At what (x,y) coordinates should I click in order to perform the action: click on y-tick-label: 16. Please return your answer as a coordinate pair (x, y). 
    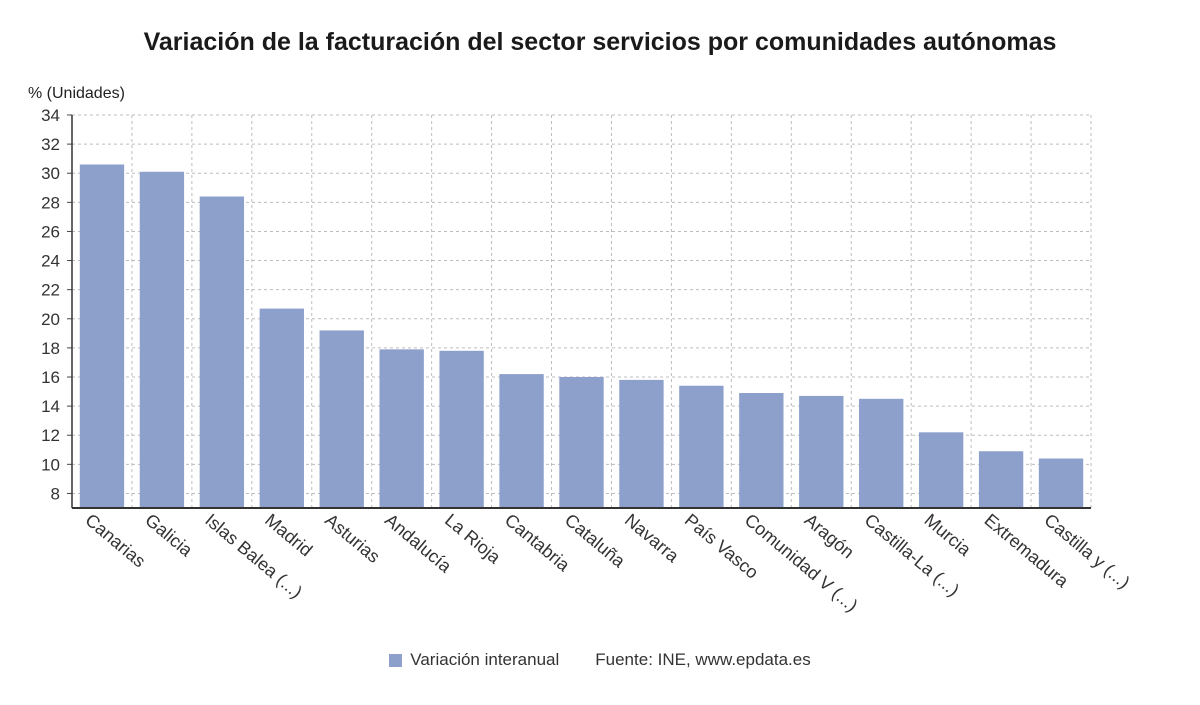
    Looking at the image, I should click on (50, 377).